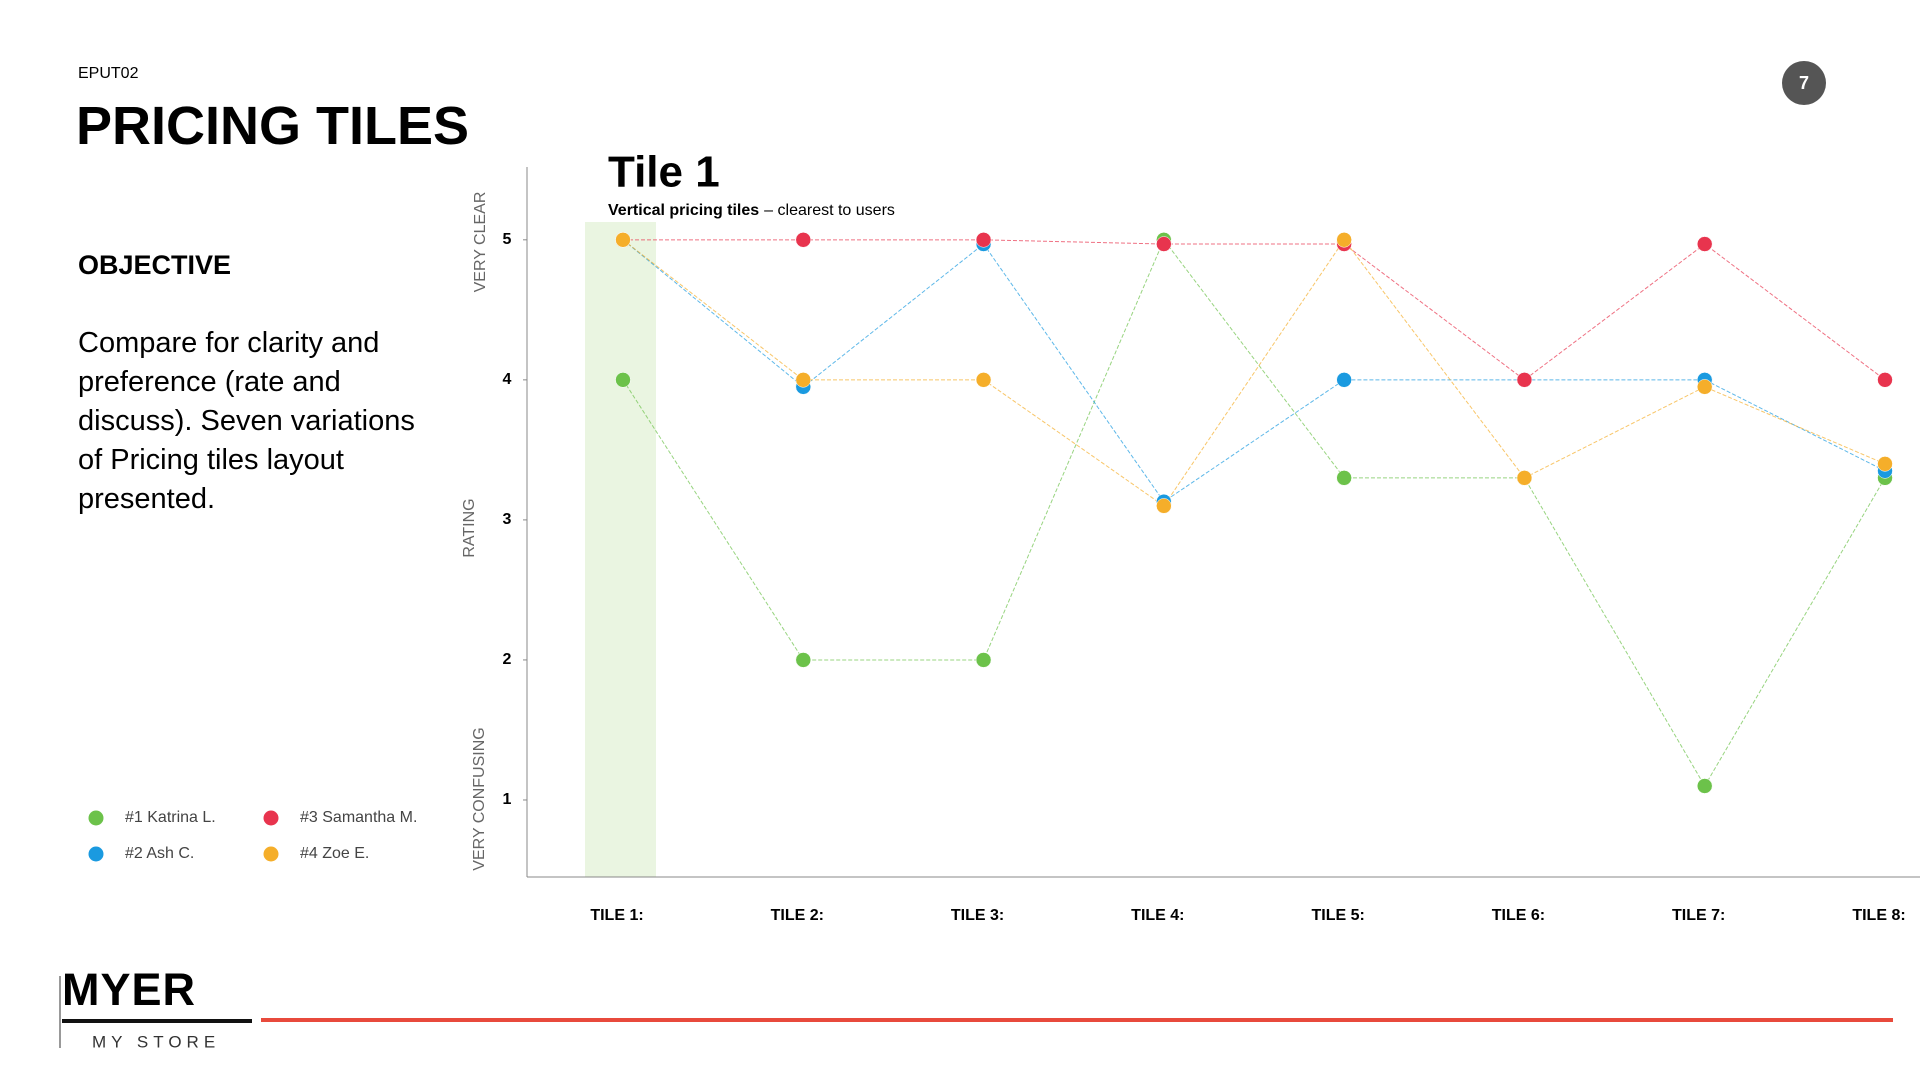 This screenshot has height=1080, width=1920. What do you see at coordinates (155, 265) in the screenshot?
I see `objective-heading: OBJECTIVE` at bounding box center [155, 265].